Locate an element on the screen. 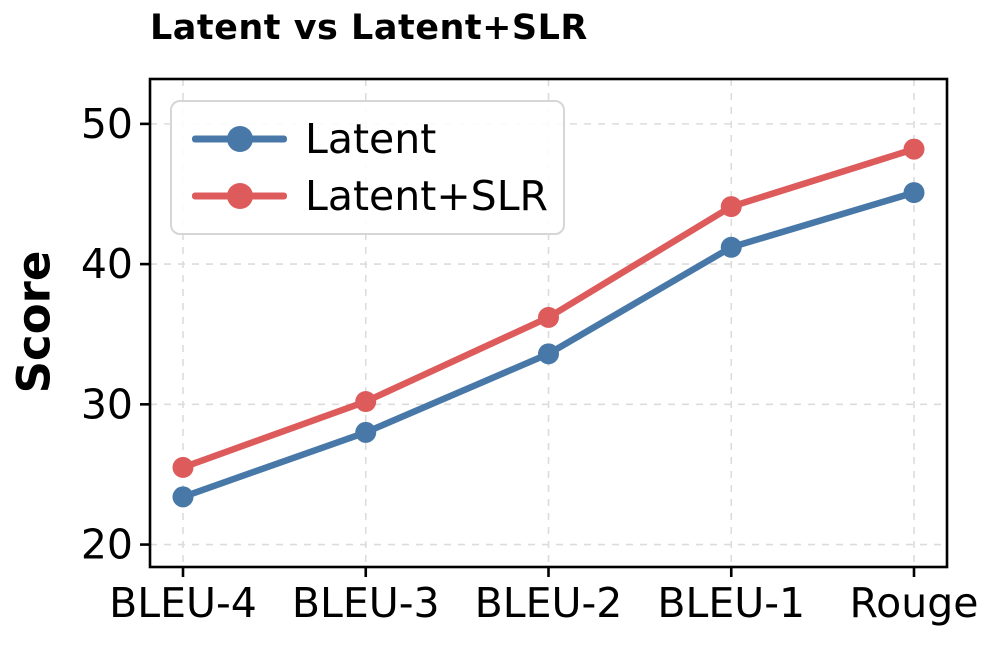  x-tick-label: BLEU-1 is located at coordinates (731, 603).